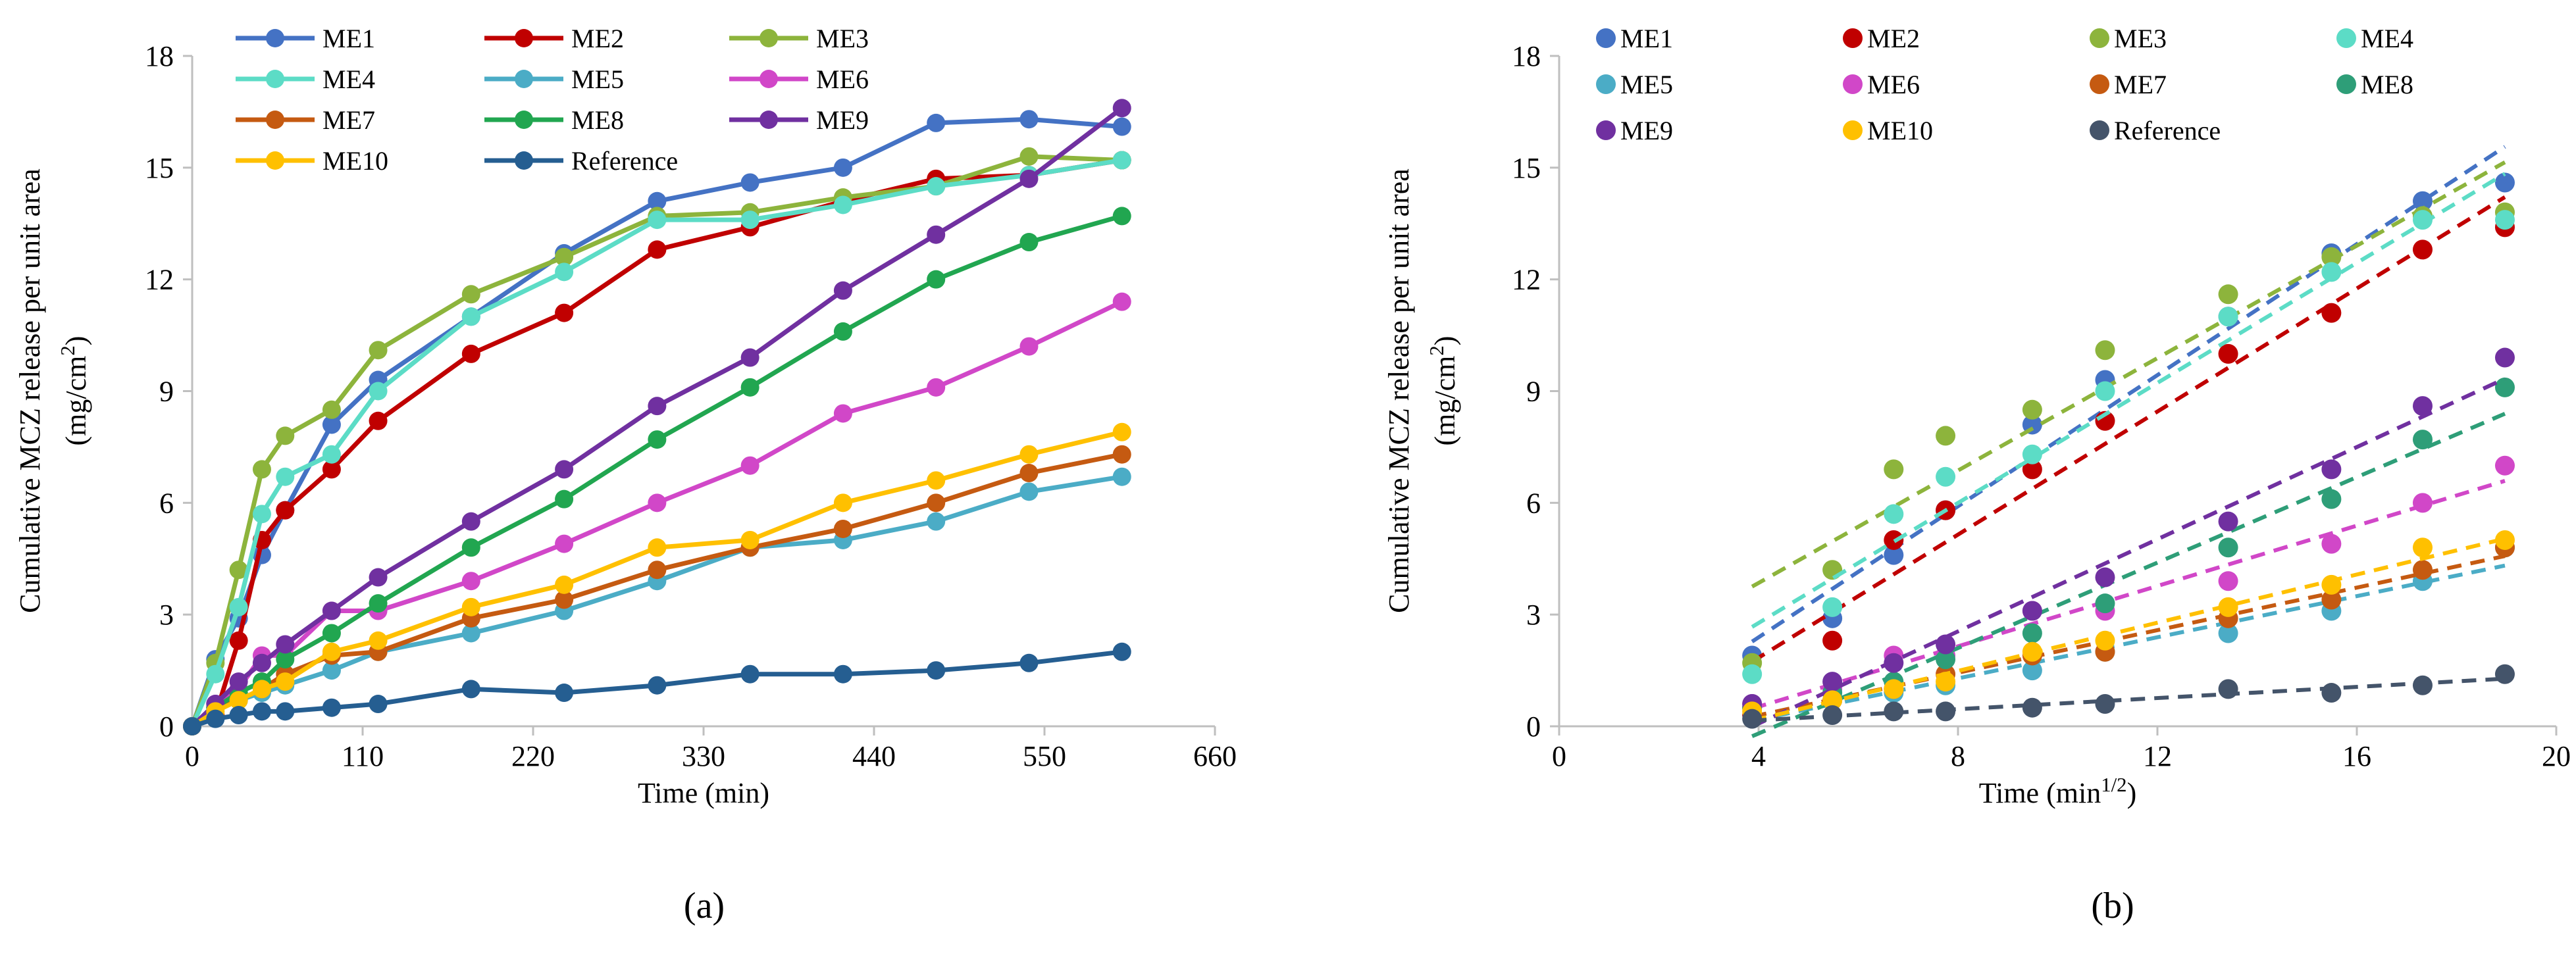 The height and width of the screenshot is (973, 2576). Describe the element at coordinates (363, 756) in the screenshot. I see `x-tick-label: 110` at that location.